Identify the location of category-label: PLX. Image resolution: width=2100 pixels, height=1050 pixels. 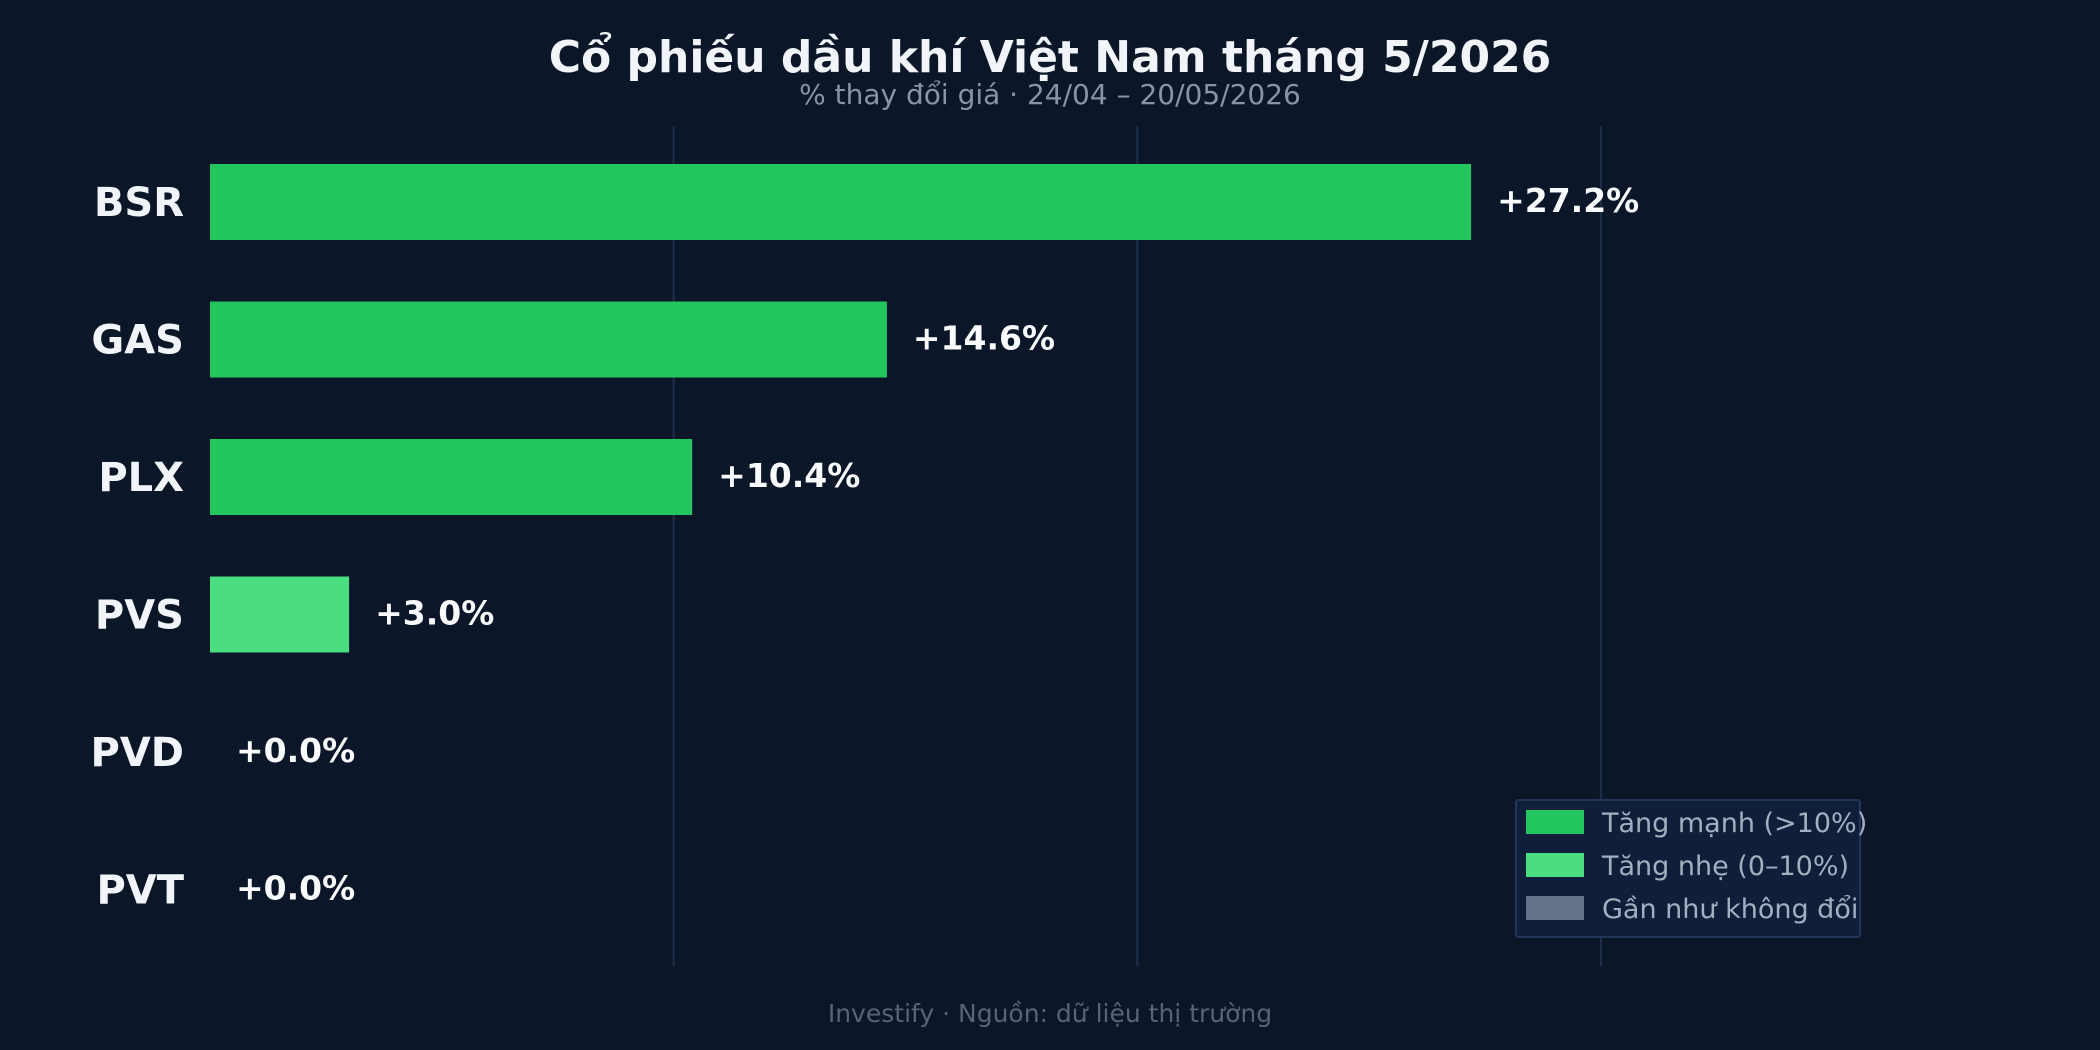
(141, 478).